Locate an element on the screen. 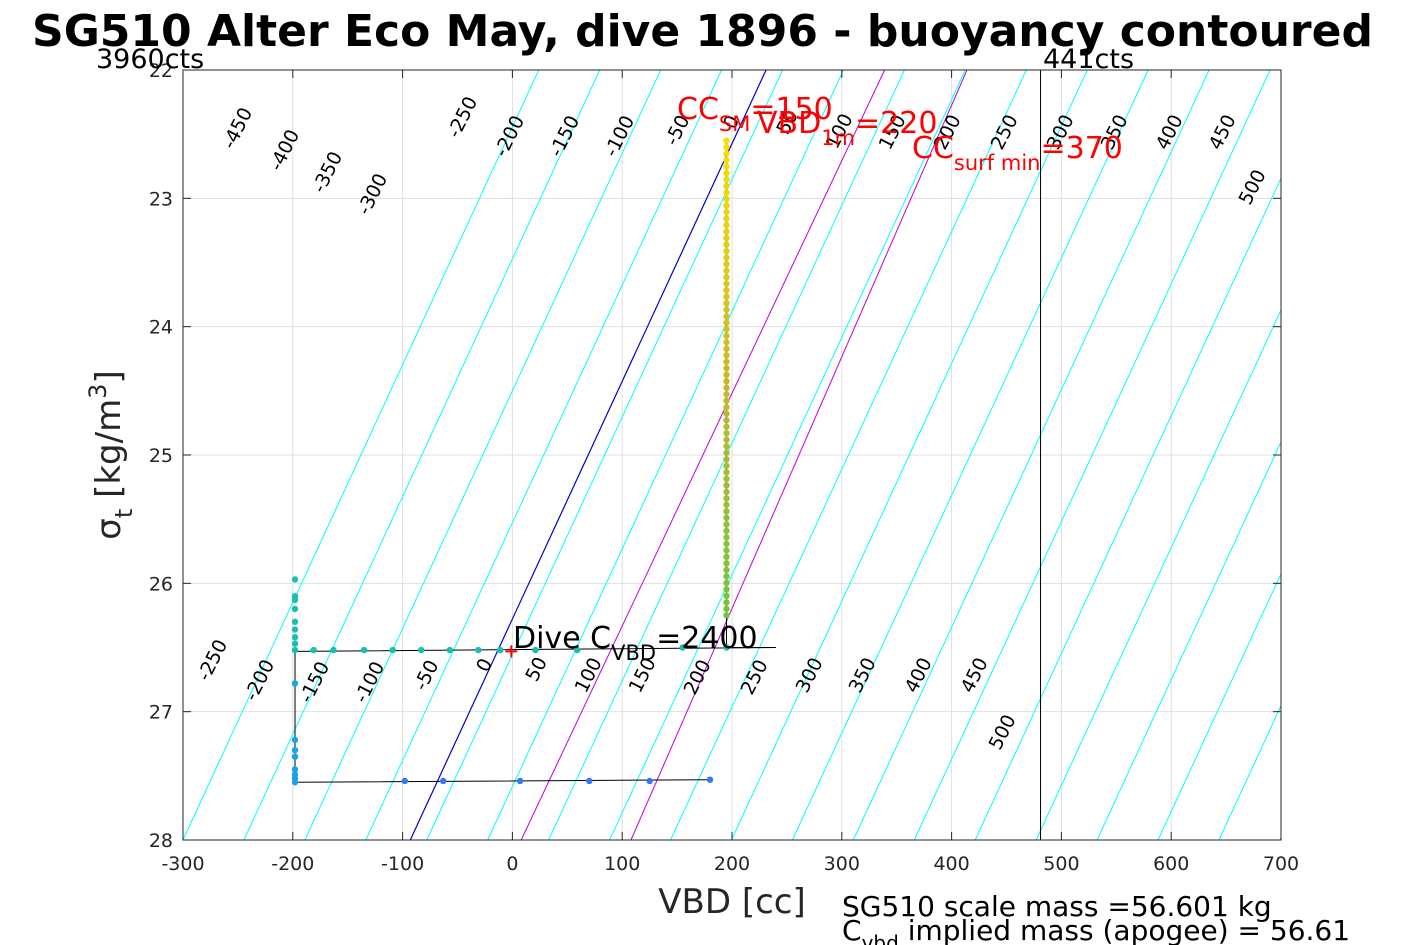  y-tick-label: 28 is located at coordinates (161, 841).